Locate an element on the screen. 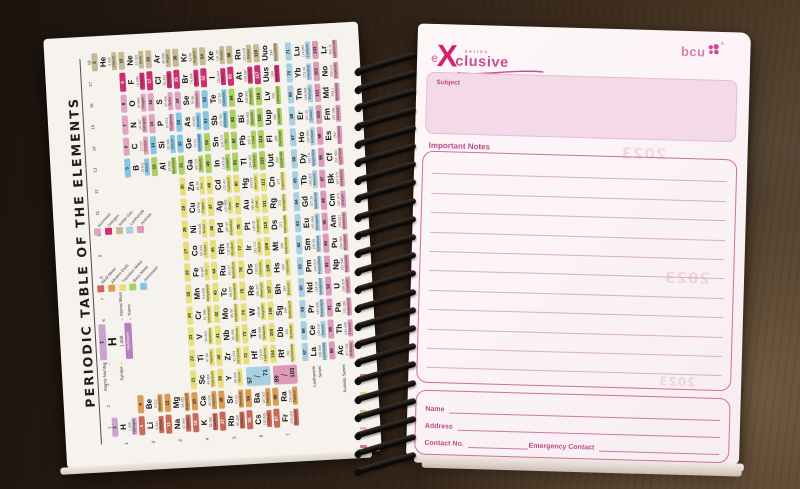 Image resolution: width=800 pixels, height=489 pixels. atomic-number: 51 is located at coordinates (206, 121).